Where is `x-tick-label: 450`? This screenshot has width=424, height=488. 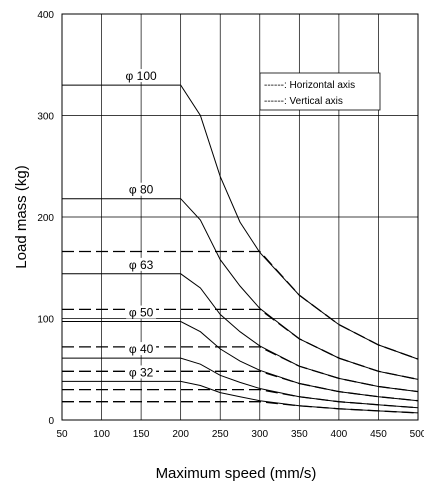
x-tick-label: 450 is located at coordinates (378, 434).